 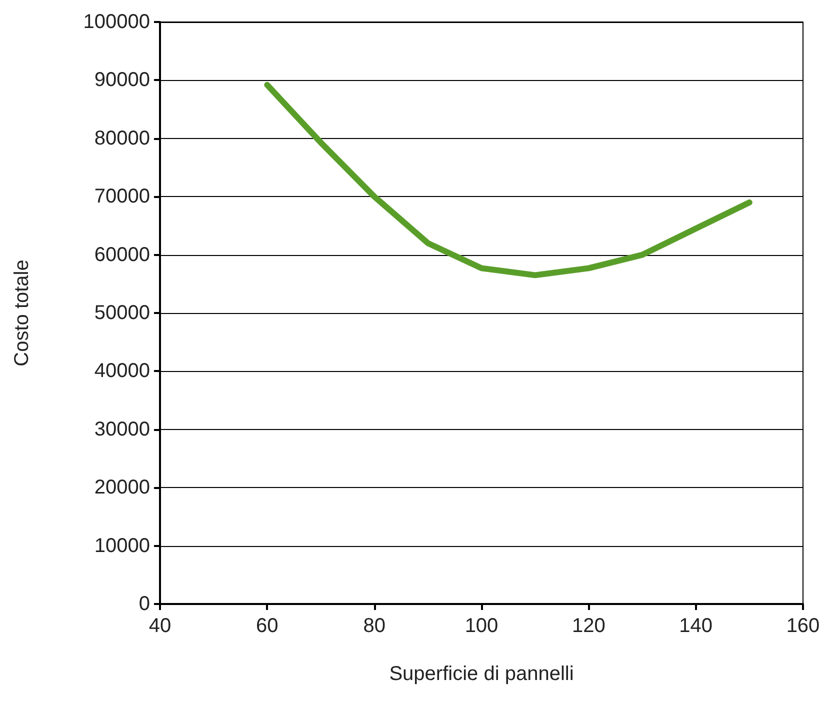 I want to click on y-tick-label: 70000, so click(x=122, y=197).